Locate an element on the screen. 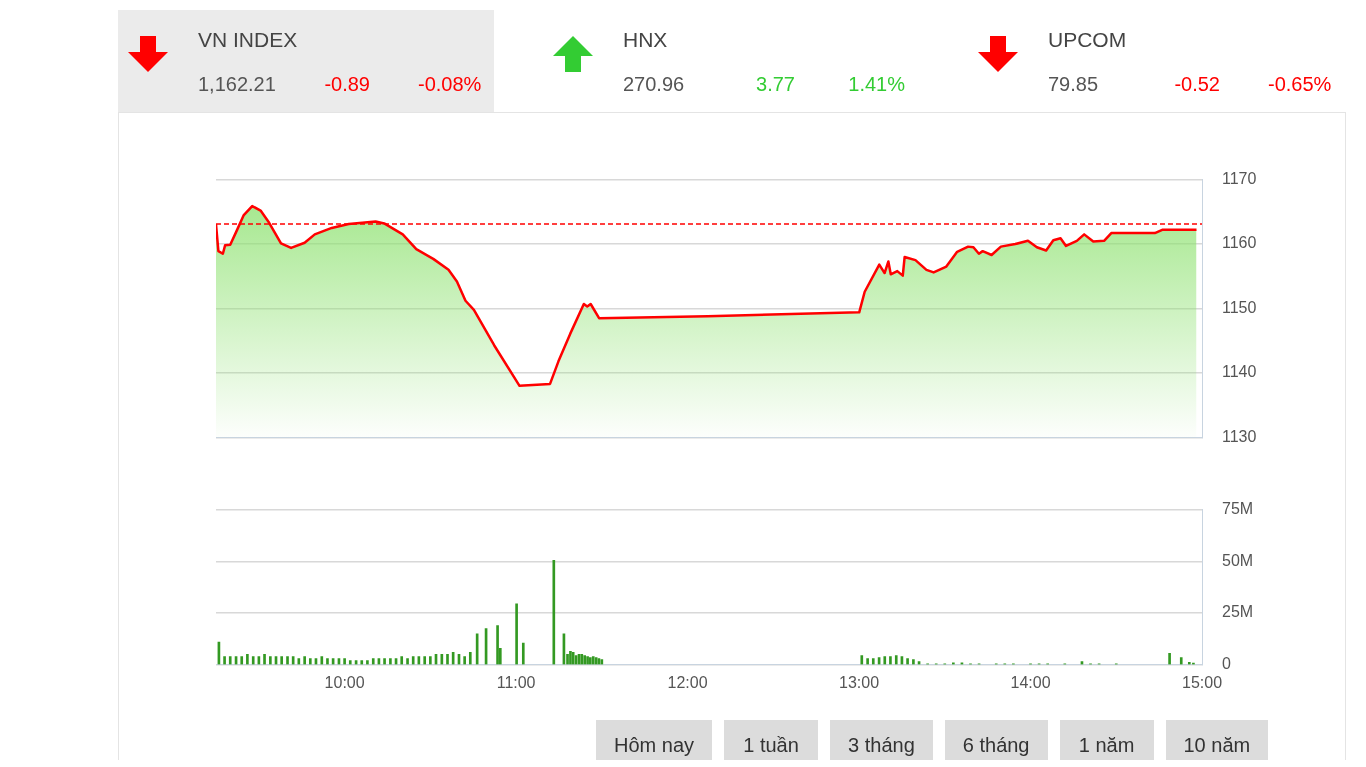 The image size is (1366, 767). y-tick-label: 1170 is located at coordinates (1239, 179).